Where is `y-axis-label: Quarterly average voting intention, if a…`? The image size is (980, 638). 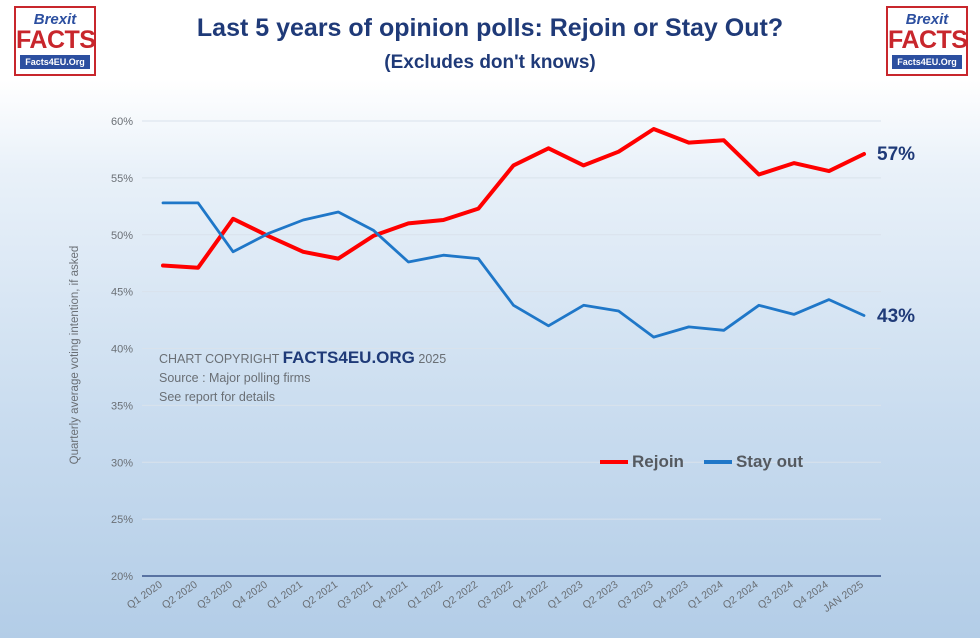 y-axis-label: Quarterly average voting intention, if a… is located at coordinates (75, 355).